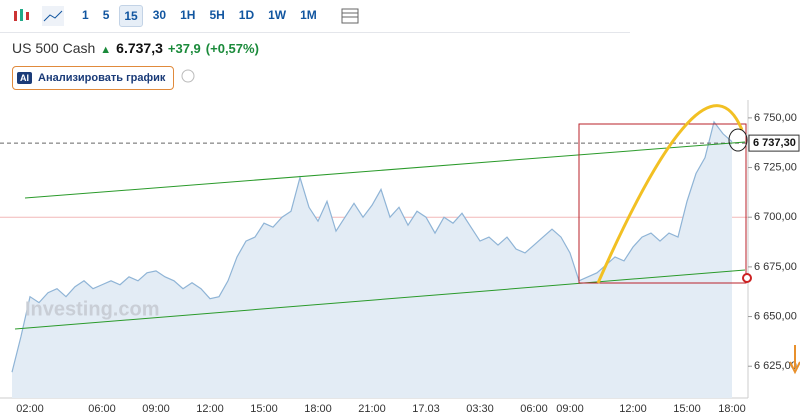 Image resolution: width=800 pixels, height=417 pixels. Describe the element at coordinates (308, 15) in the screenshot. I see `interval-button: 1M` at that location.